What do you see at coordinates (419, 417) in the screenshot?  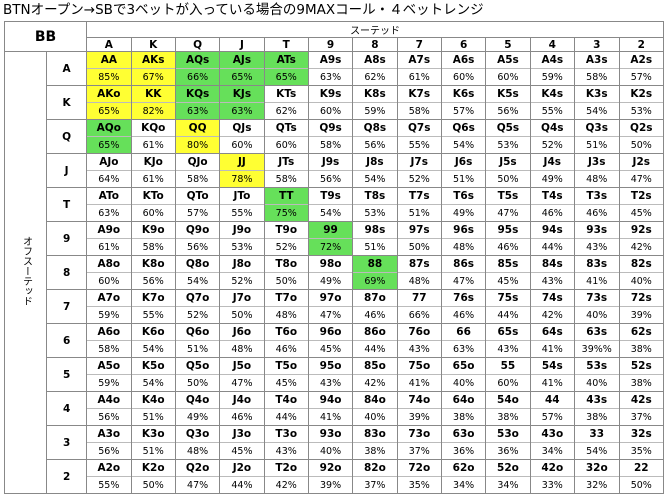 I see `equity-cell: 39%` at bounding box center [419, 417].